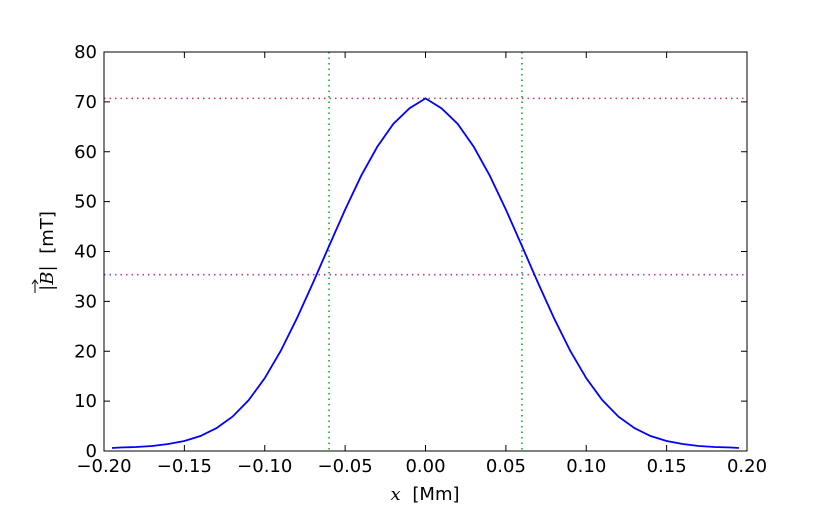  What do you see at coordinates (264, 466) in the screenshot?
I see `x-tick-label: −0.10` at bounding box center [264, 466].